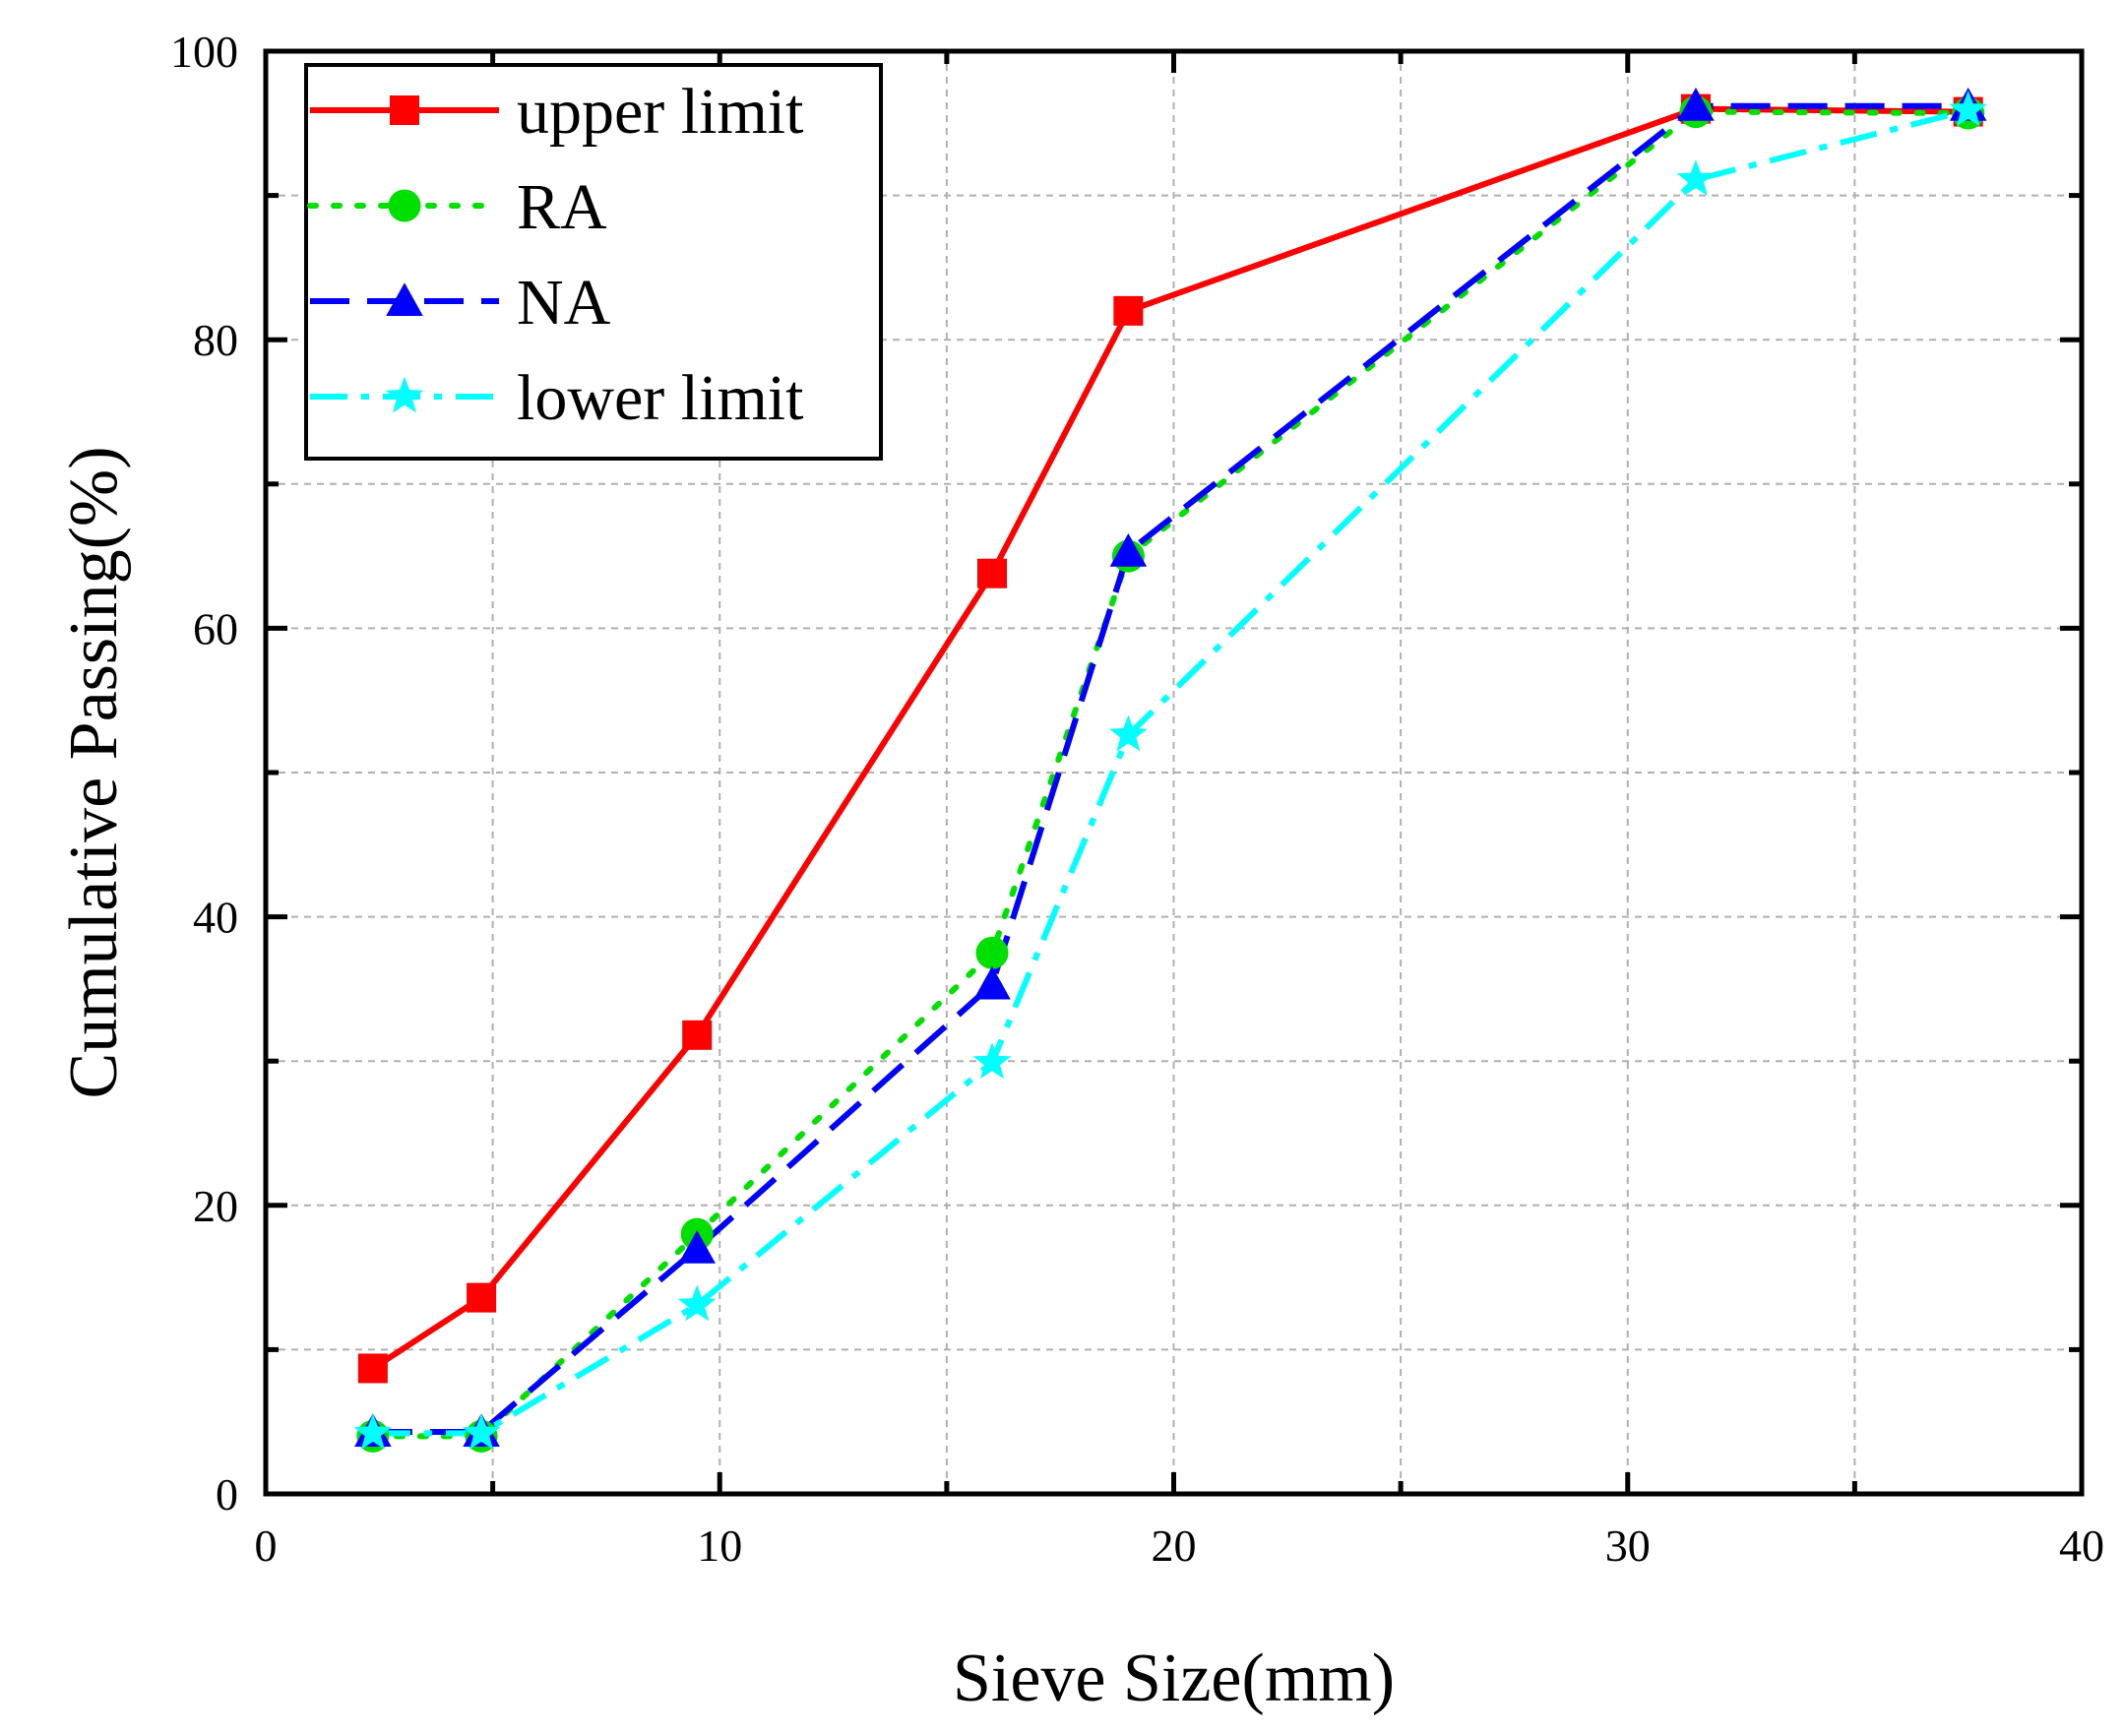 Image resolution: width=2125 pixels, height=1736 pixels. Describe the element at coordinates (992, 952) in the screenshot. I see `data-point-ra` at that location.